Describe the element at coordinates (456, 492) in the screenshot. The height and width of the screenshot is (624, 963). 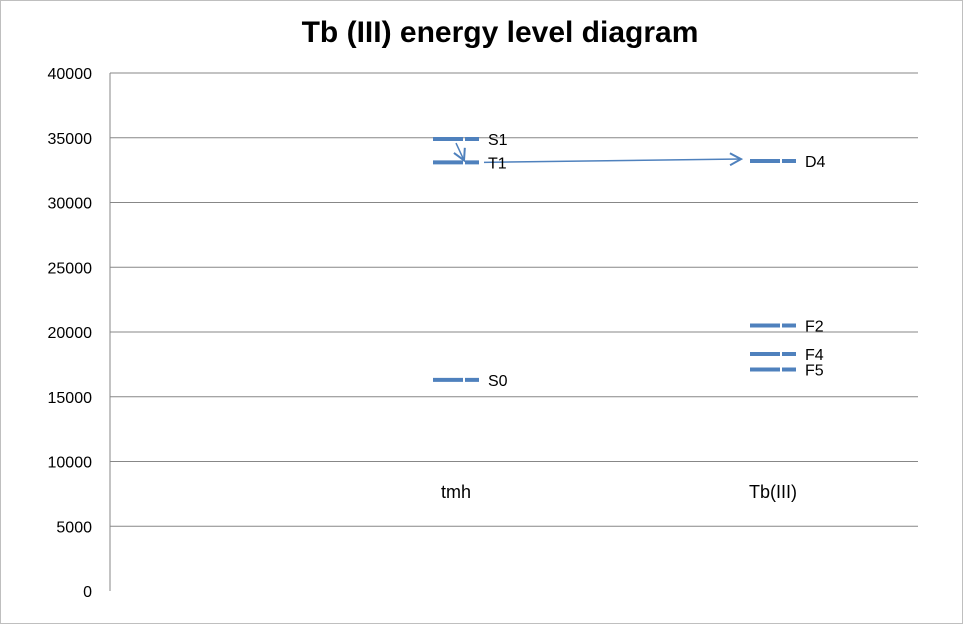
I see `category-label: tmh` at that location.